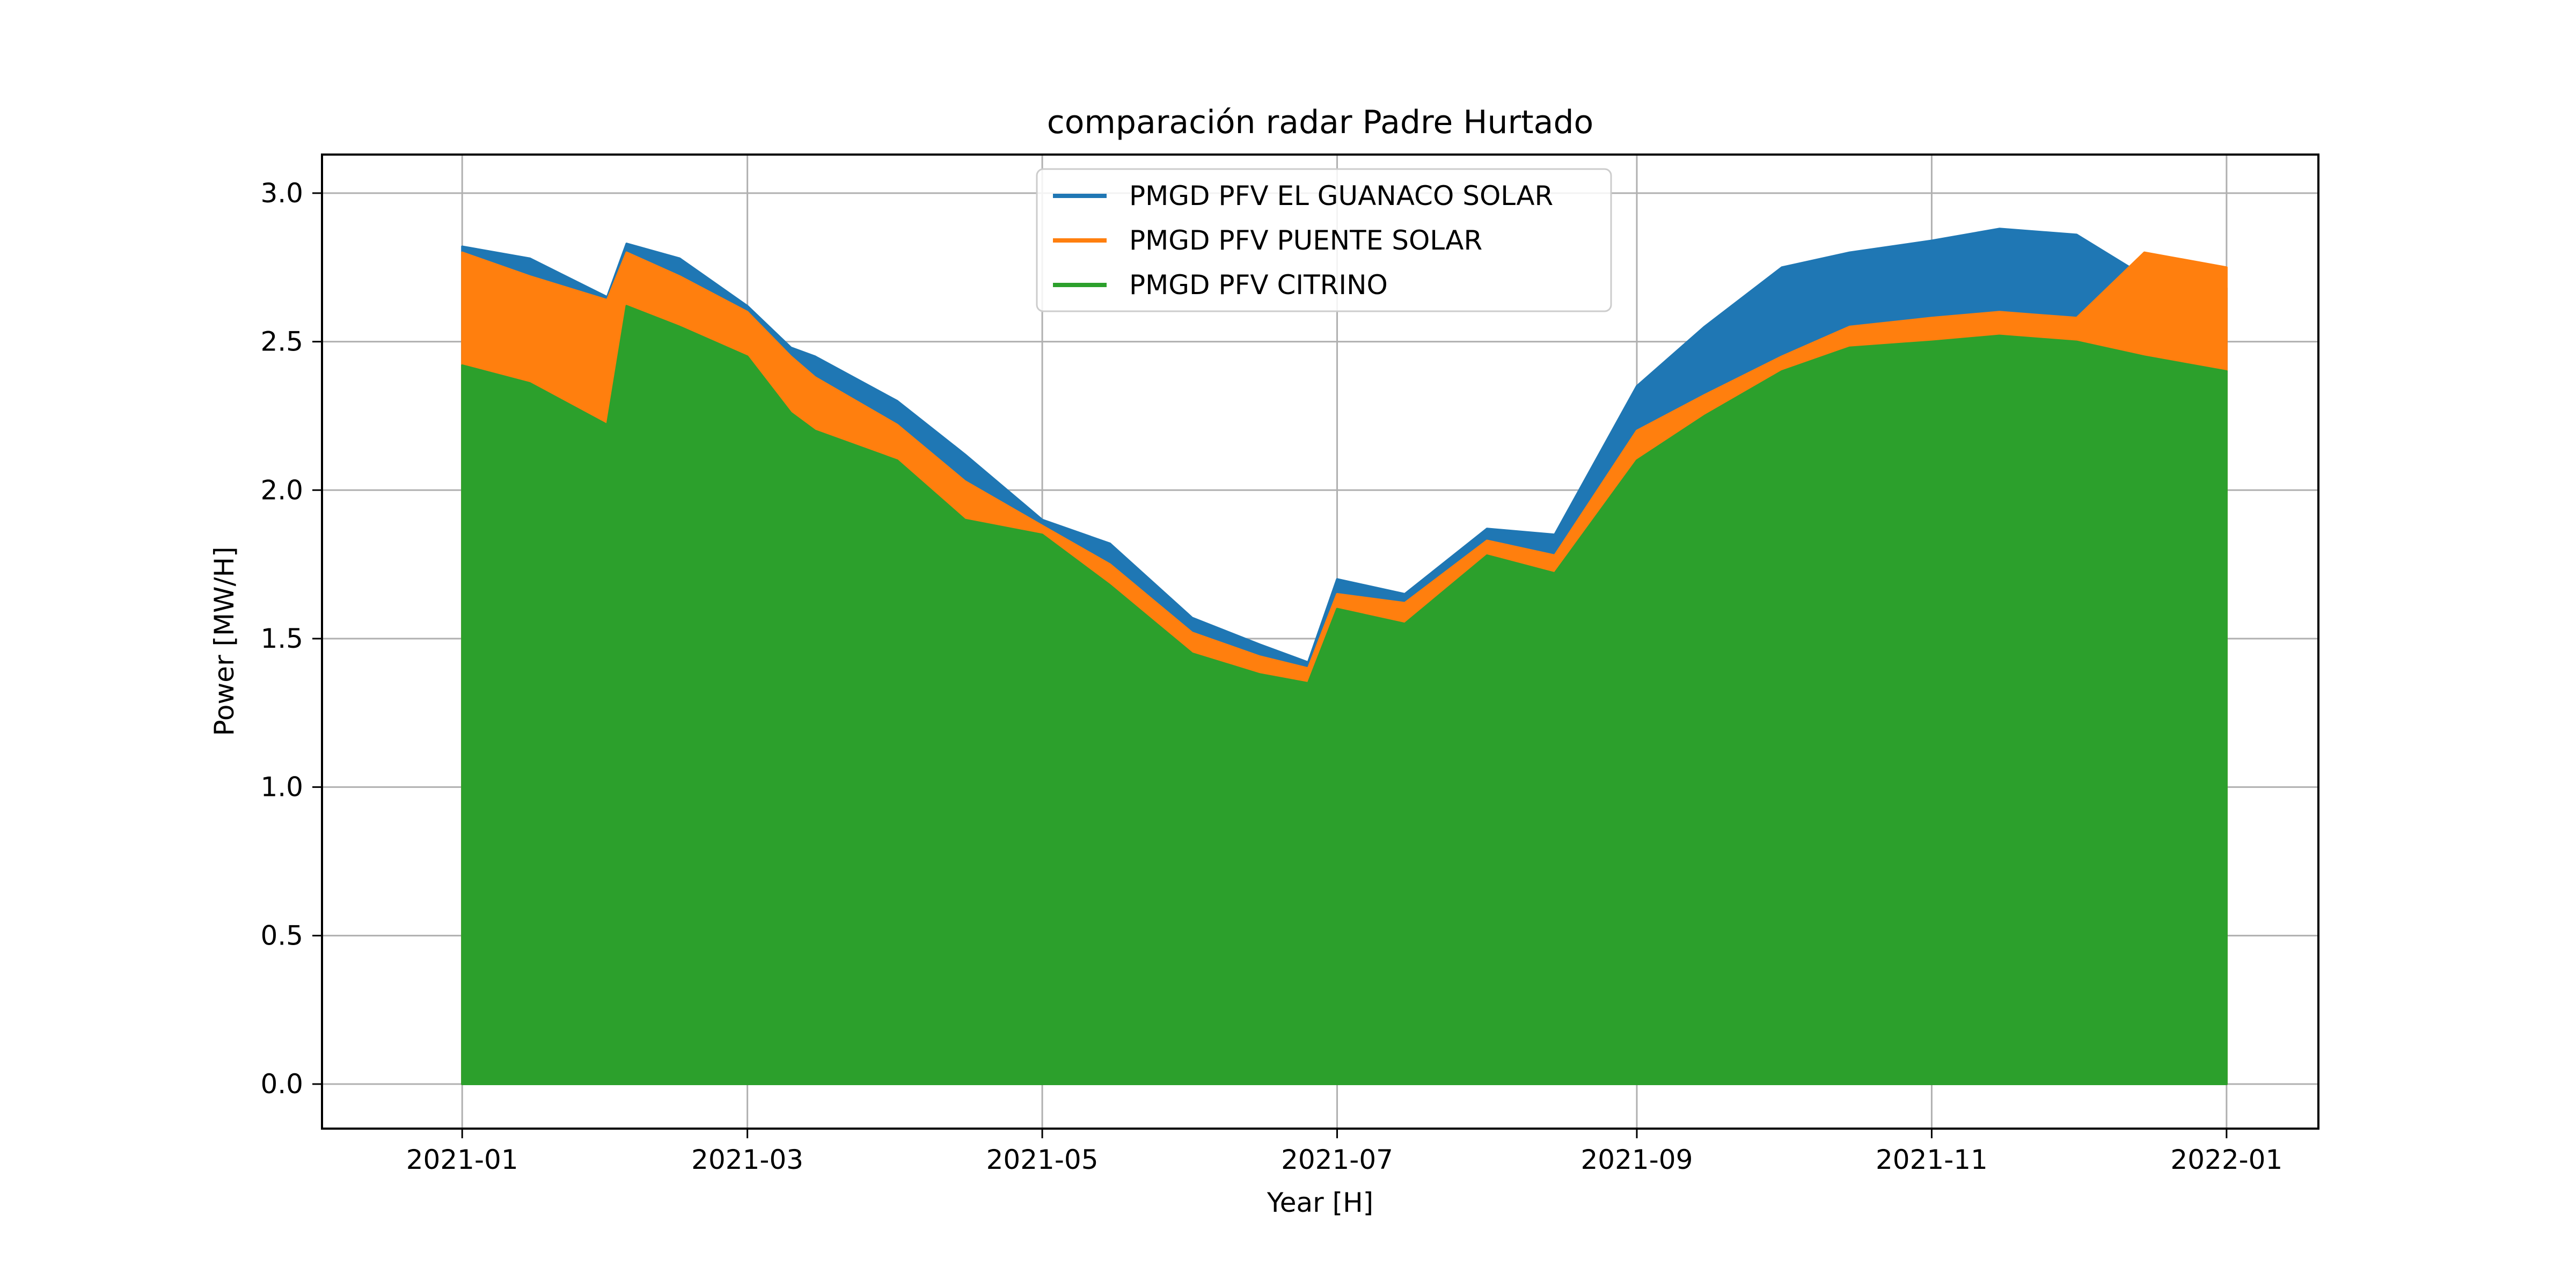  What do you see at coordinates (1932, 1159) in the screenshot?
I see `x-tick-label: 2021-11` at bounding box center [1932, 1159].